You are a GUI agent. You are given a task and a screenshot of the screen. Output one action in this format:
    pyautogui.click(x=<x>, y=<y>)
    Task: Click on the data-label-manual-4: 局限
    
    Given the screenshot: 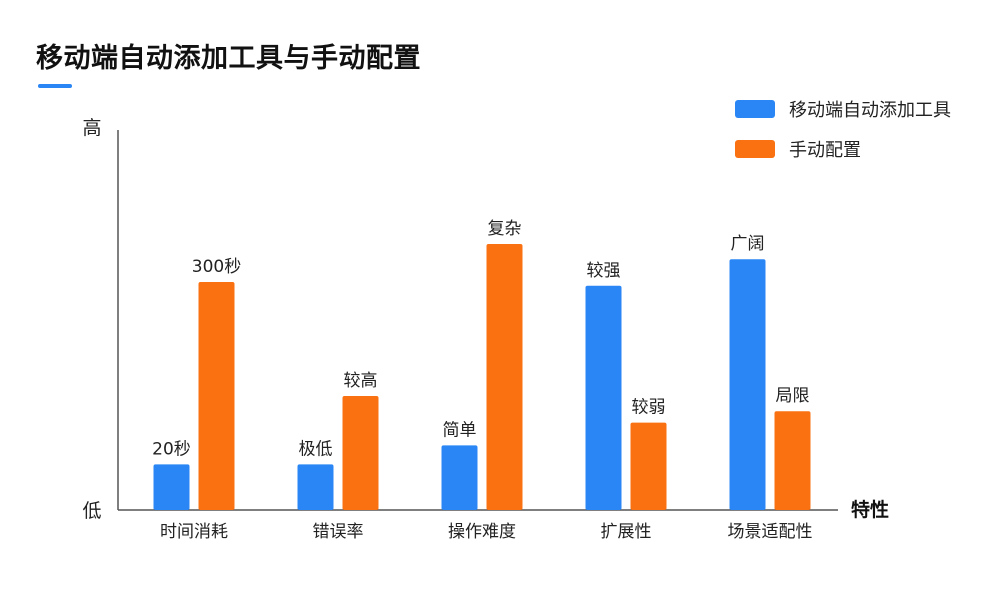 What is the action you would take?
    pyautogui.click(x=793, y=396)
    